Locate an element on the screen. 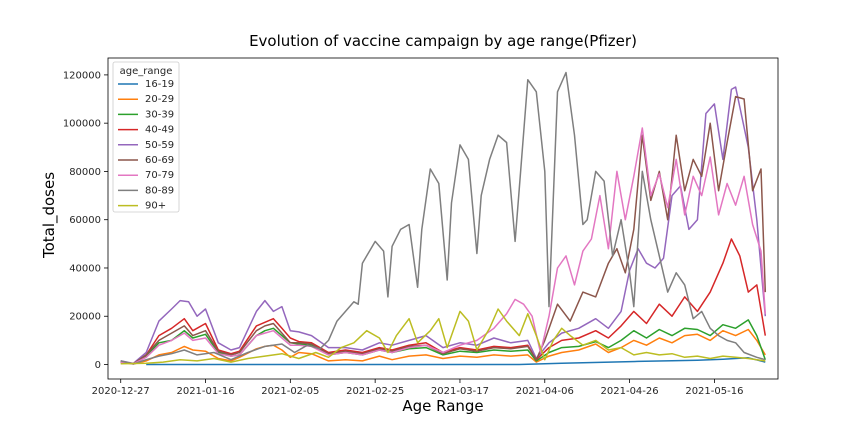  y-tick-label: 100000 is located at coordinates (82, 124).